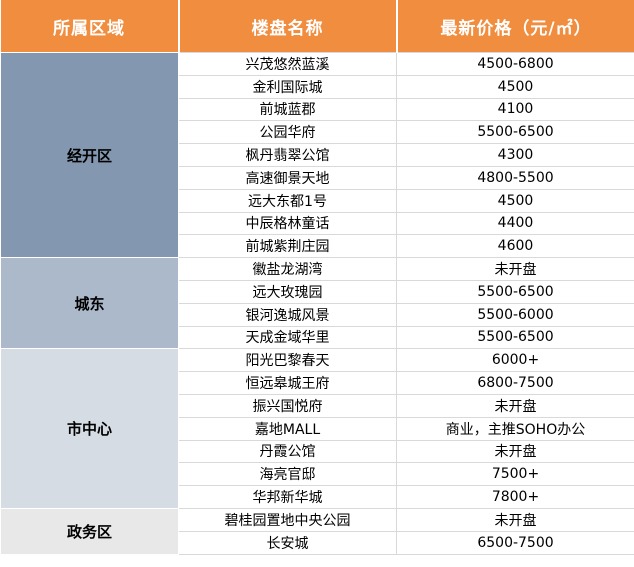 The height and width of the screenshot is (567, 634). I want to click on property-name-cell: 恒远皋城王府, so click(287, 383).